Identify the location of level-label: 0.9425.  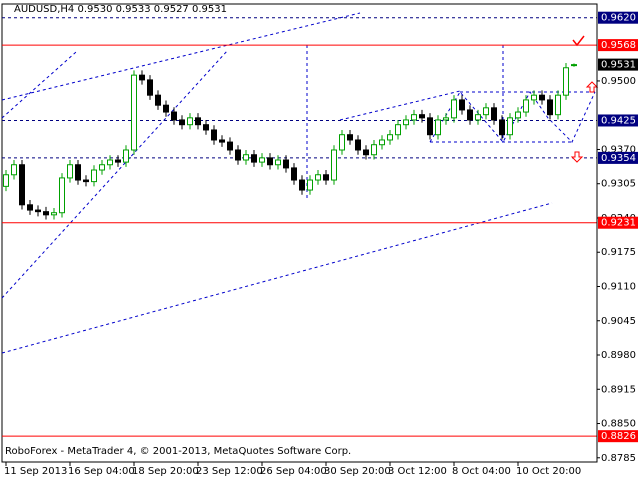
(618, 120).